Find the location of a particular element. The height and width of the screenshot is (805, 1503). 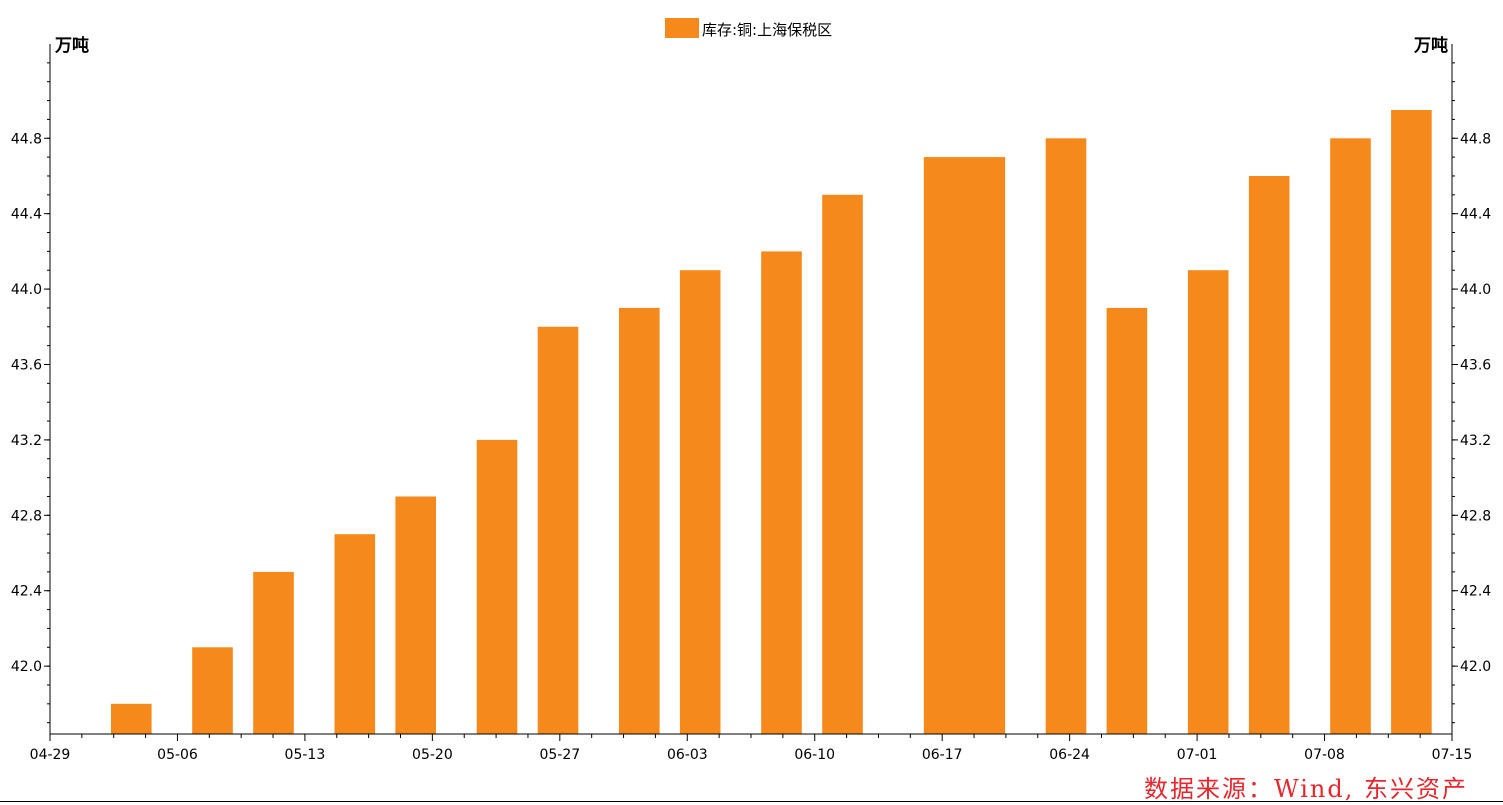

x-tick-label-5: 06-03 is located at coordinates (687, 755).